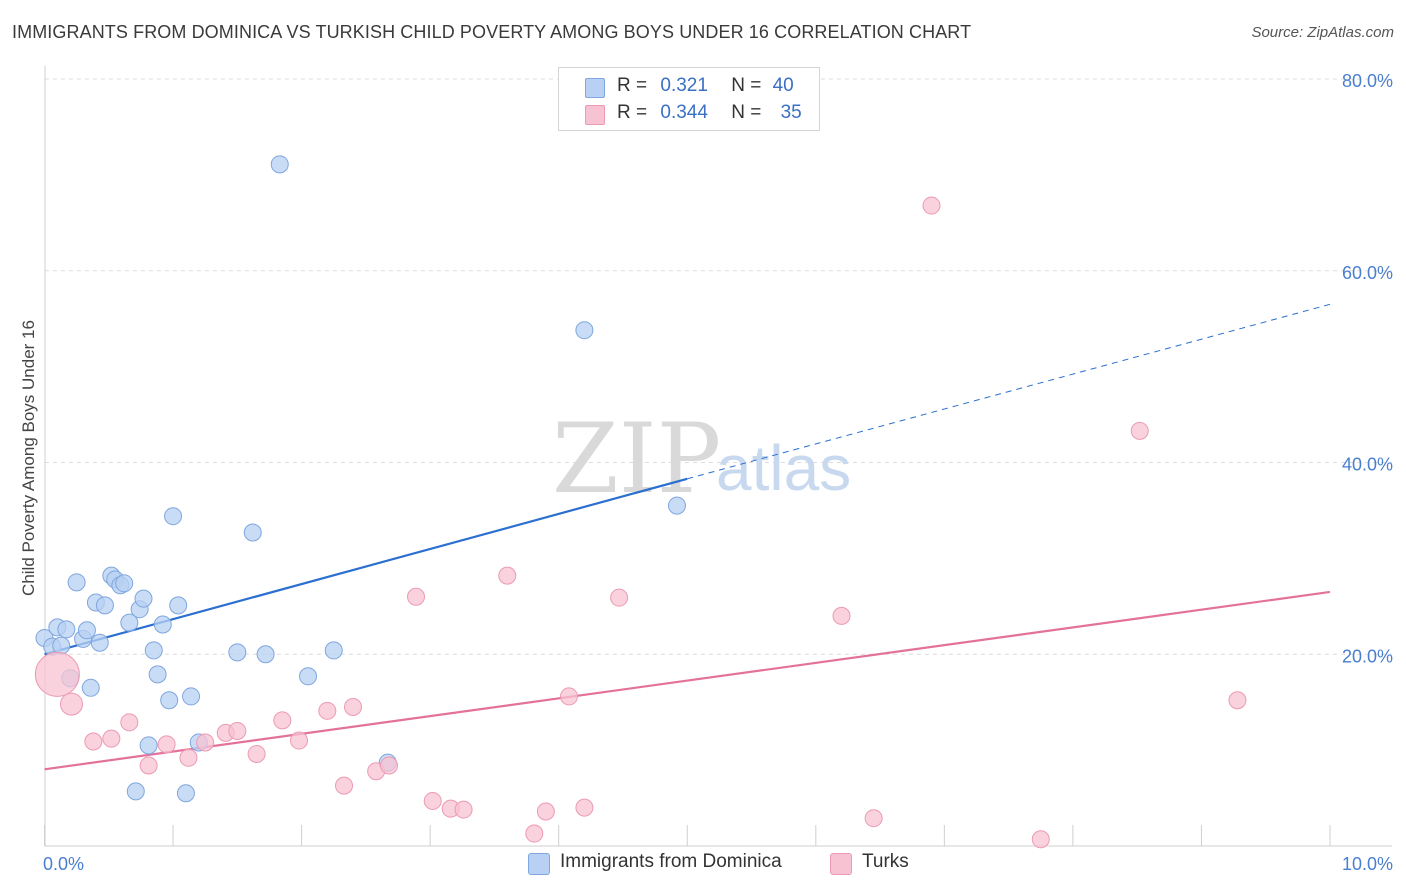 The height and width of the screenshot is (892, 1406). I want to click on watermark-atlas: atlas, so click(783, 468).